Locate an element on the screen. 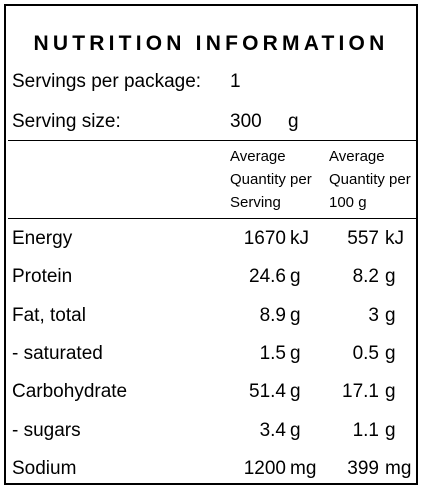 The height and width of the screenshot is (493, 426). servings-per-package-label: Servings per package: is located at coordinates (107, 81).